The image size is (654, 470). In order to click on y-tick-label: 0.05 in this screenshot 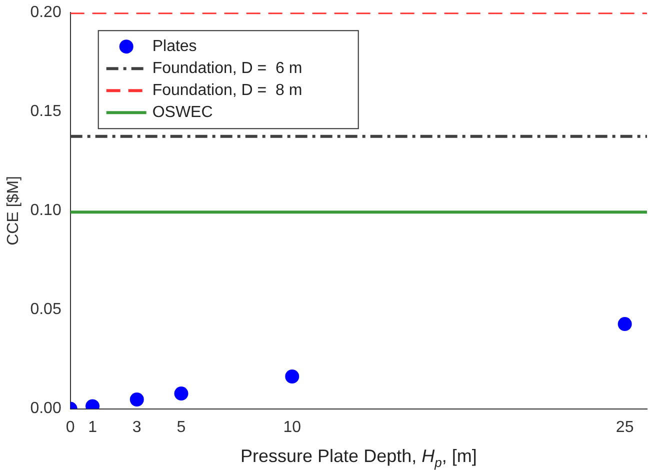, I will do `click(46, 309)`.